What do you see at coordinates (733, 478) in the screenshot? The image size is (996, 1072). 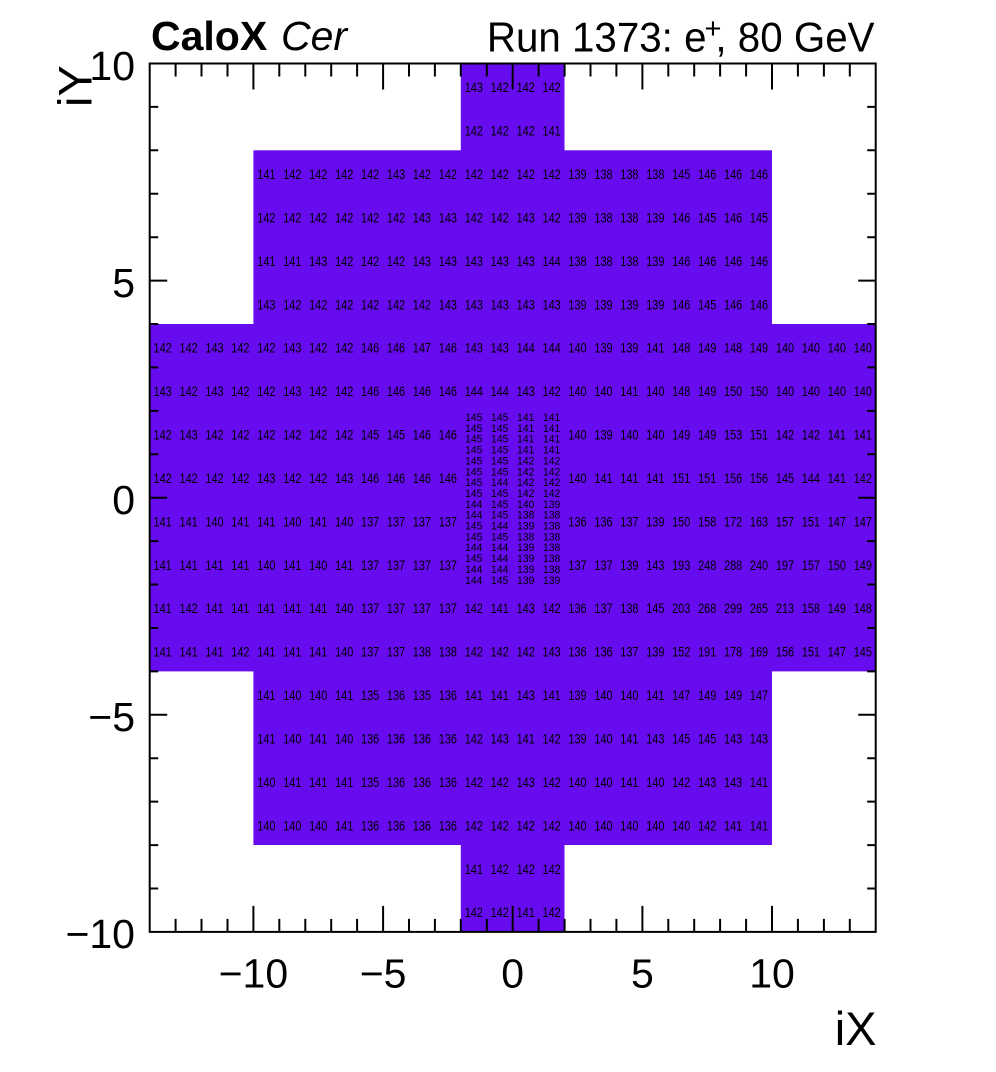 I see `svg-text: 156` at bounding box center [733, 478].